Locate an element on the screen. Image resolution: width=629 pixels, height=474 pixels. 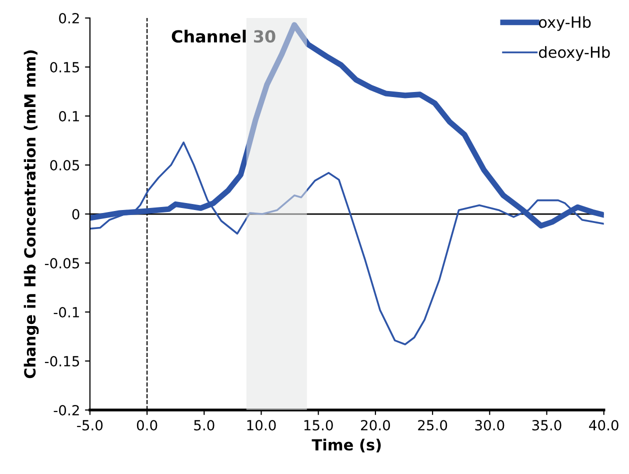
y-tick-label: -0.05 is located at coordinates (62, 263).